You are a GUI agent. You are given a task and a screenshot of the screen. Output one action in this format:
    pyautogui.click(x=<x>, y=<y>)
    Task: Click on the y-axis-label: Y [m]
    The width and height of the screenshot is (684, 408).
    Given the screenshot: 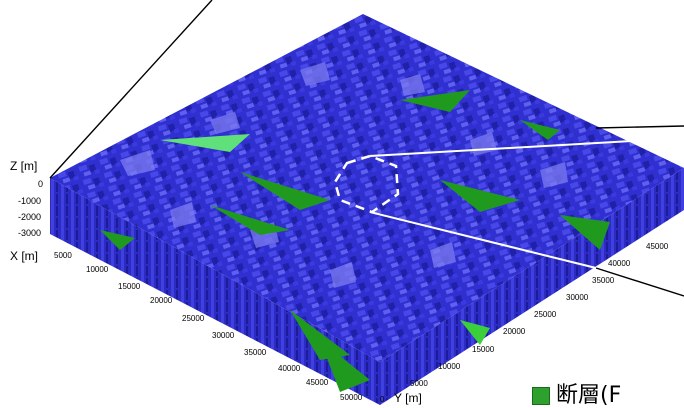 What is the action you would take?
    pyautogui.click(x=408, y=398)
    